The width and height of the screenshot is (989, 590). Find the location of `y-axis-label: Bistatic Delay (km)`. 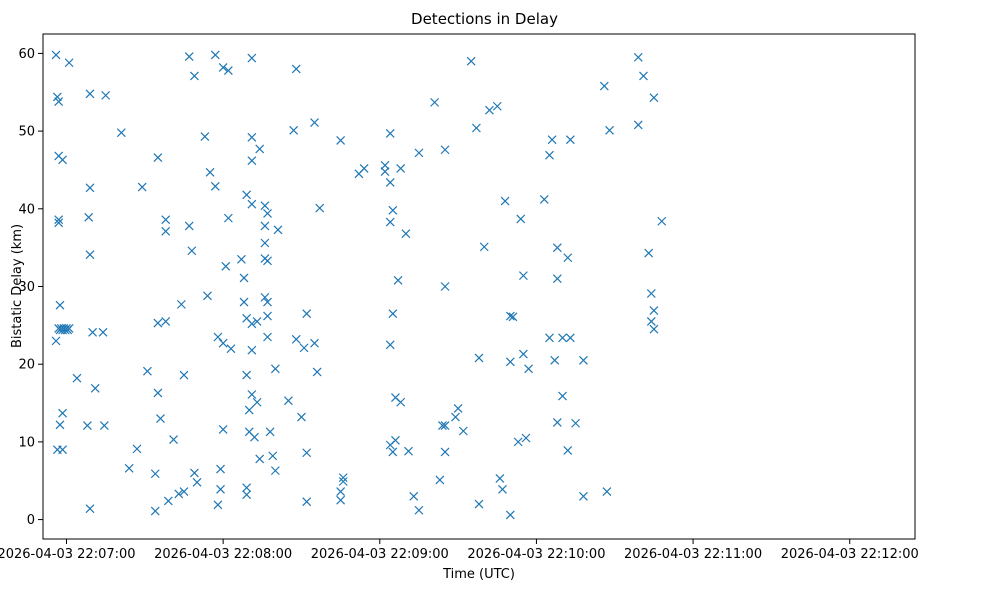

y-axis-label: Bistatic Delay (km) is located at coordinates (17, 286).